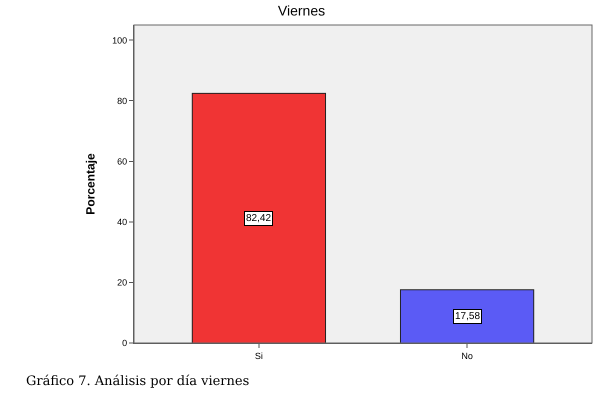  What do you see at coordinates (258, 355) in the screenshot?
I see `x-tick-label: Si` at bounding box center [258, 355].